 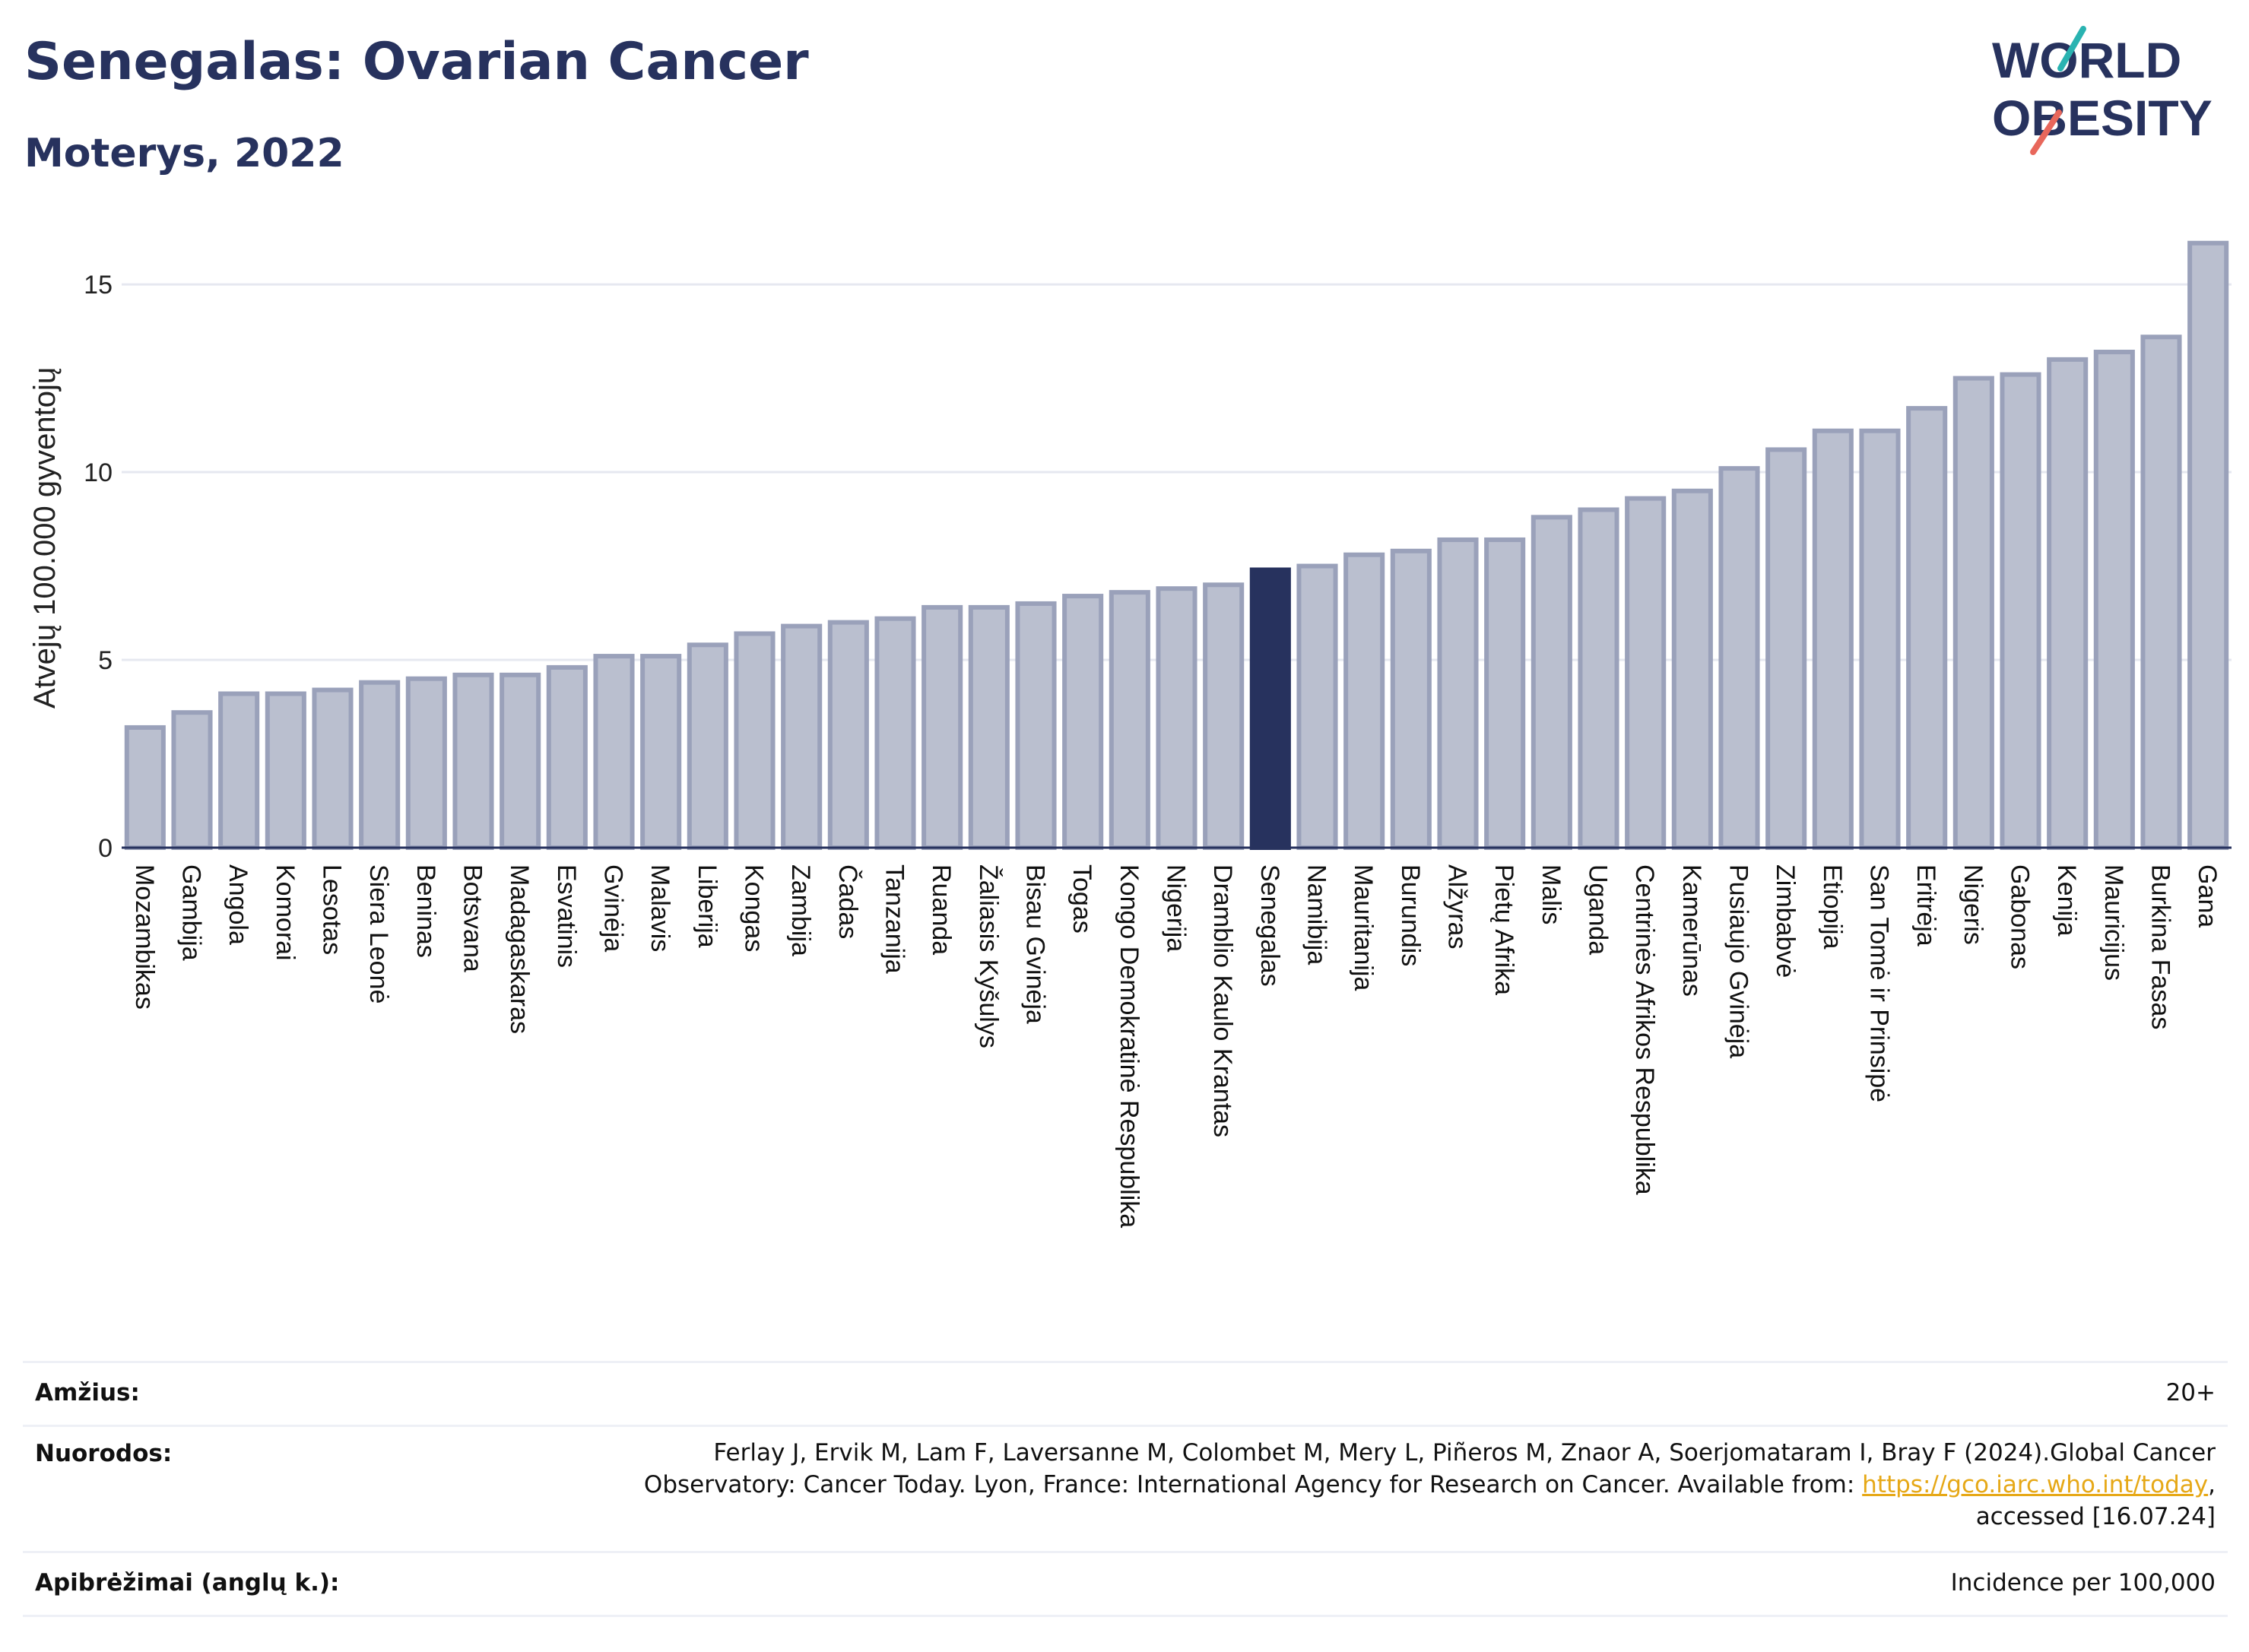 I want to click on x-tick-label: Nigeris, so click(x=1973, y=904).